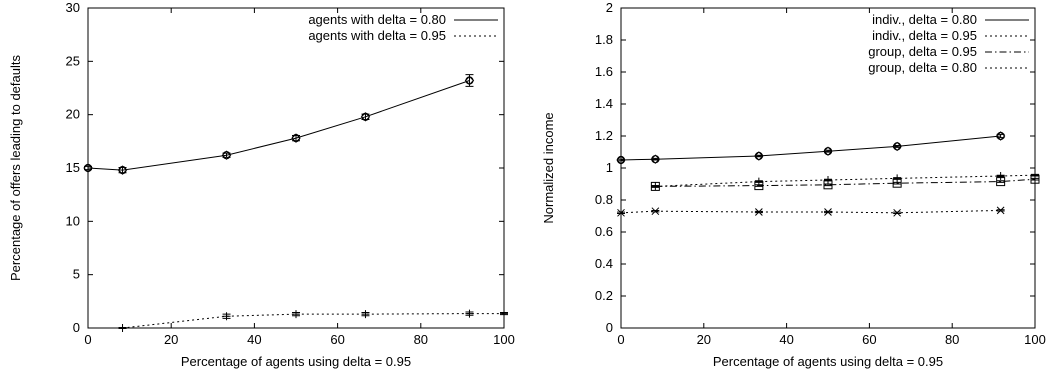  What do you see at coordinates (73, 7) in the screenshot?
I see `y-tick-label: 30` at bounding box center [73, 7].